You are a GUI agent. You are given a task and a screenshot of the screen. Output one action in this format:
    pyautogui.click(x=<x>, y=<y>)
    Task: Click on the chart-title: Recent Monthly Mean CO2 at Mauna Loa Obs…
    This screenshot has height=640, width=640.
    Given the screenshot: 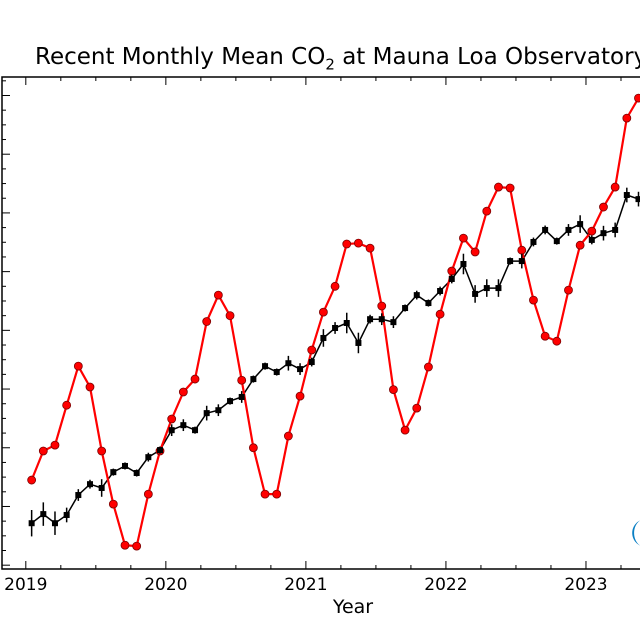 What is the action you would take?
    pyautogui.click(x=337, y=59)
    